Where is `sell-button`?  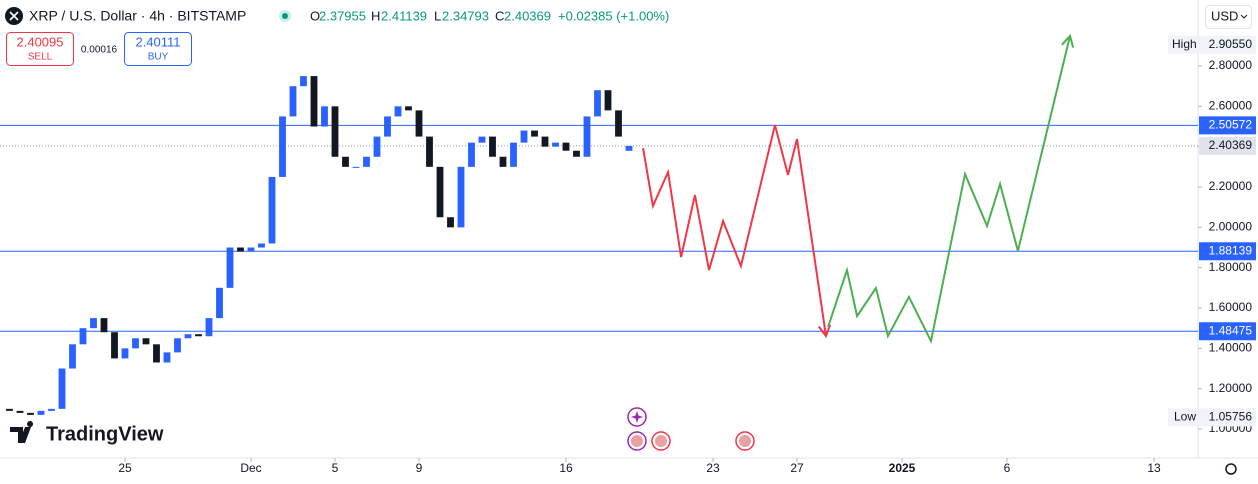
sell-button is located at coordinates (40, 49).